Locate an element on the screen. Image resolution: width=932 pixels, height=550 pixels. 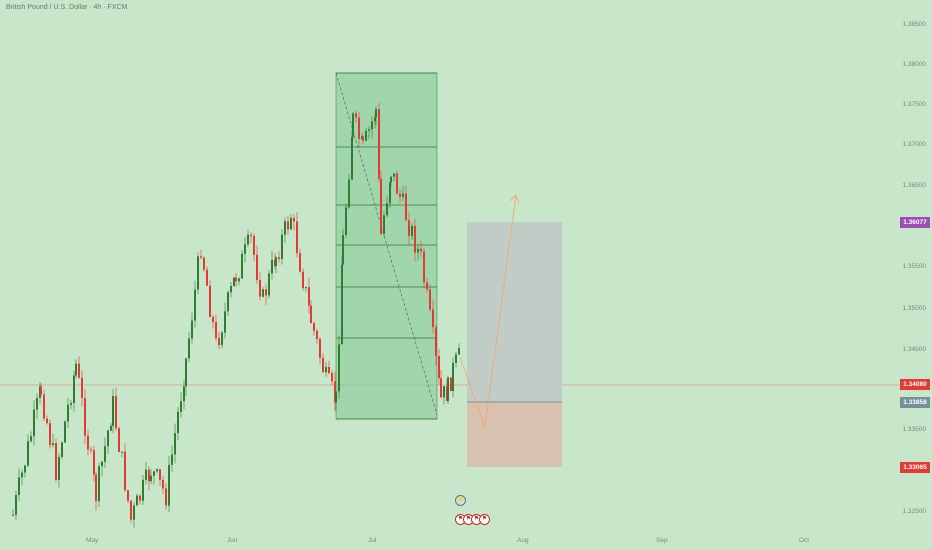
month-label: Aug is located at coordinates (523, 540).